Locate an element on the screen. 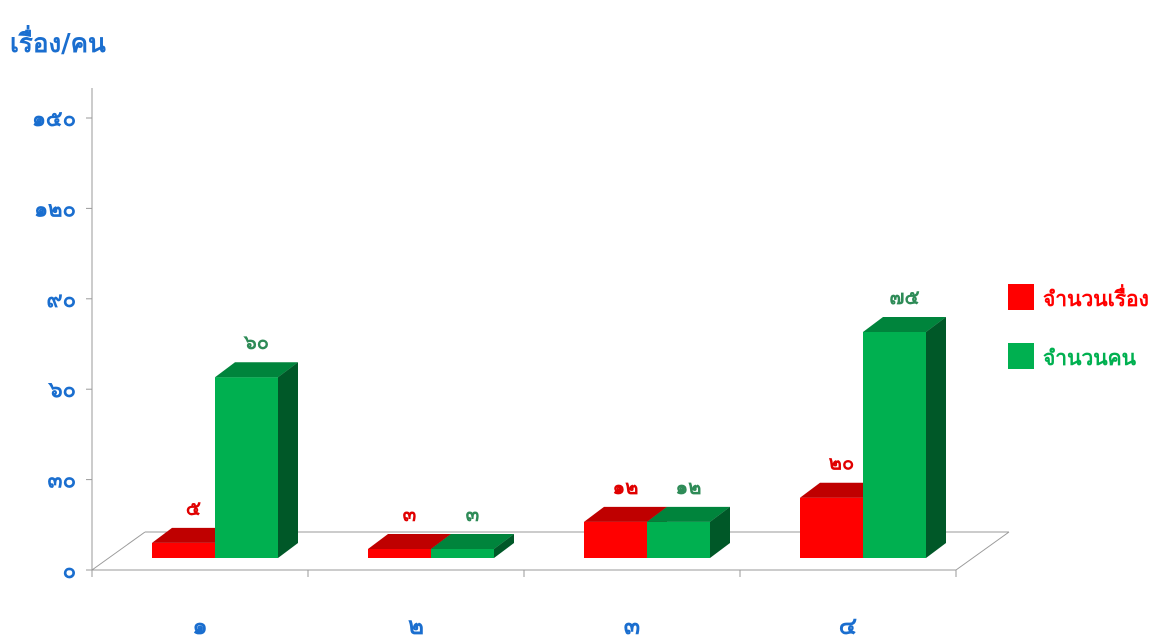  x-tick-label: ๓ is located at coordinates (632, 625).